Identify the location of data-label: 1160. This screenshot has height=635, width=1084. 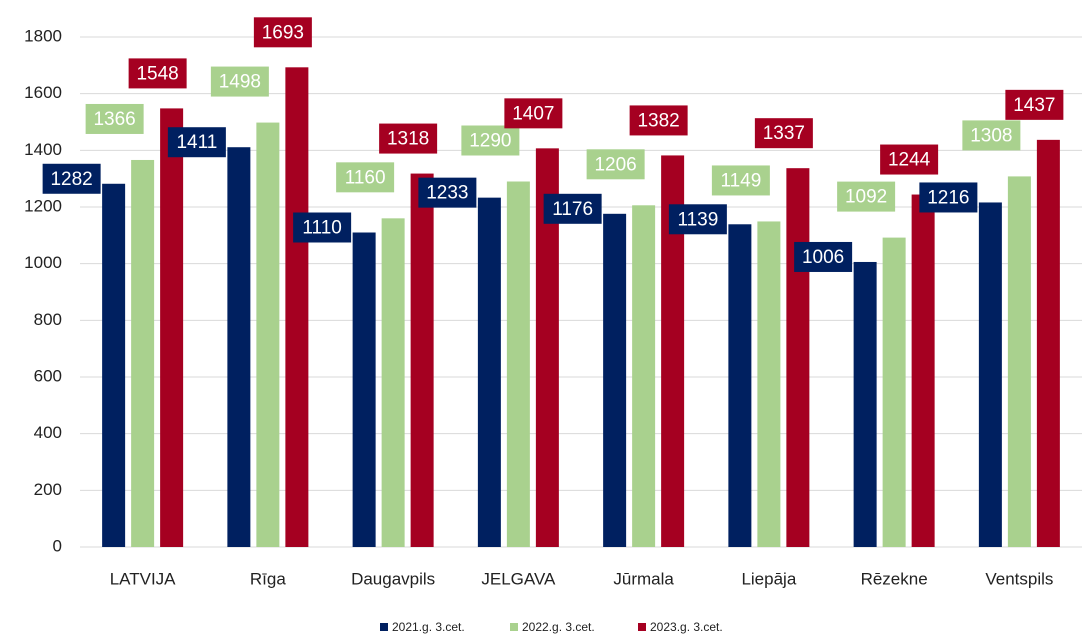
(365, 177).